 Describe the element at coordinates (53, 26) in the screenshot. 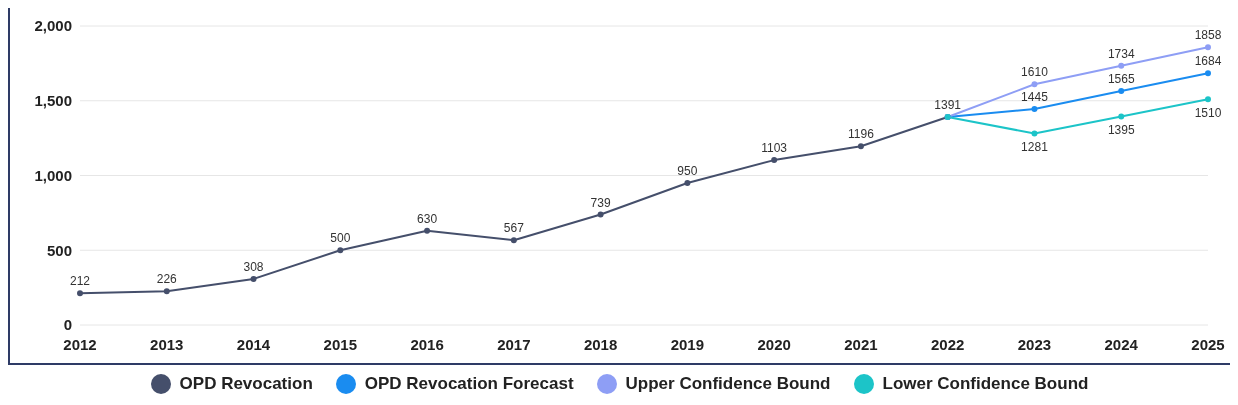

I see `y-tick-label: 2,000` at that location.